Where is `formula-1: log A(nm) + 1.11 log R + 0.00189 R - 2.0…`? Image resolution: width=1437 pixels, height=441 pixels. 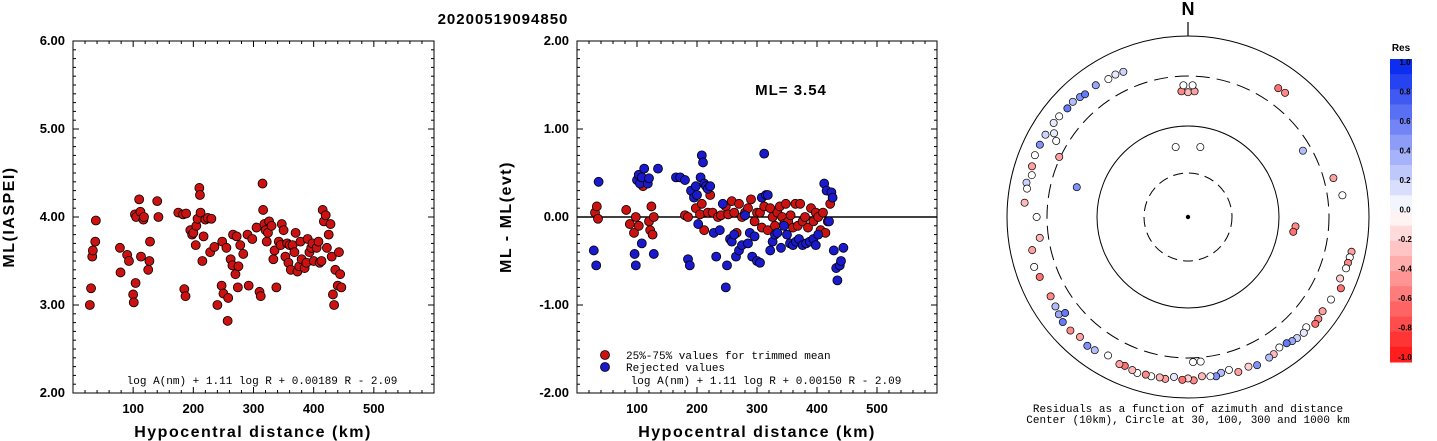
formula-1: log A(nm) + 1.11 log R + 0.00189 R - 2.0… is located at coordinates (262, 382).